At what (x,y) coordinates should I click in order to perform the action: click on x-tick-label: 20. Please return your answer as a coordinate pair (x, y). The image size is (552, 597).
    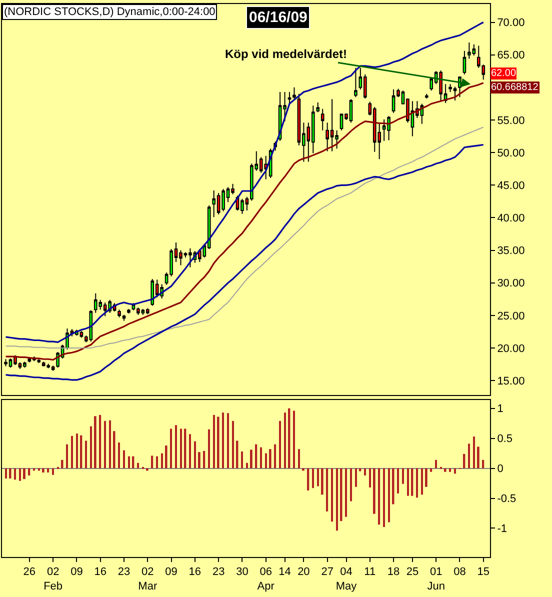
    Looking at the image, I should click on (304, 572).